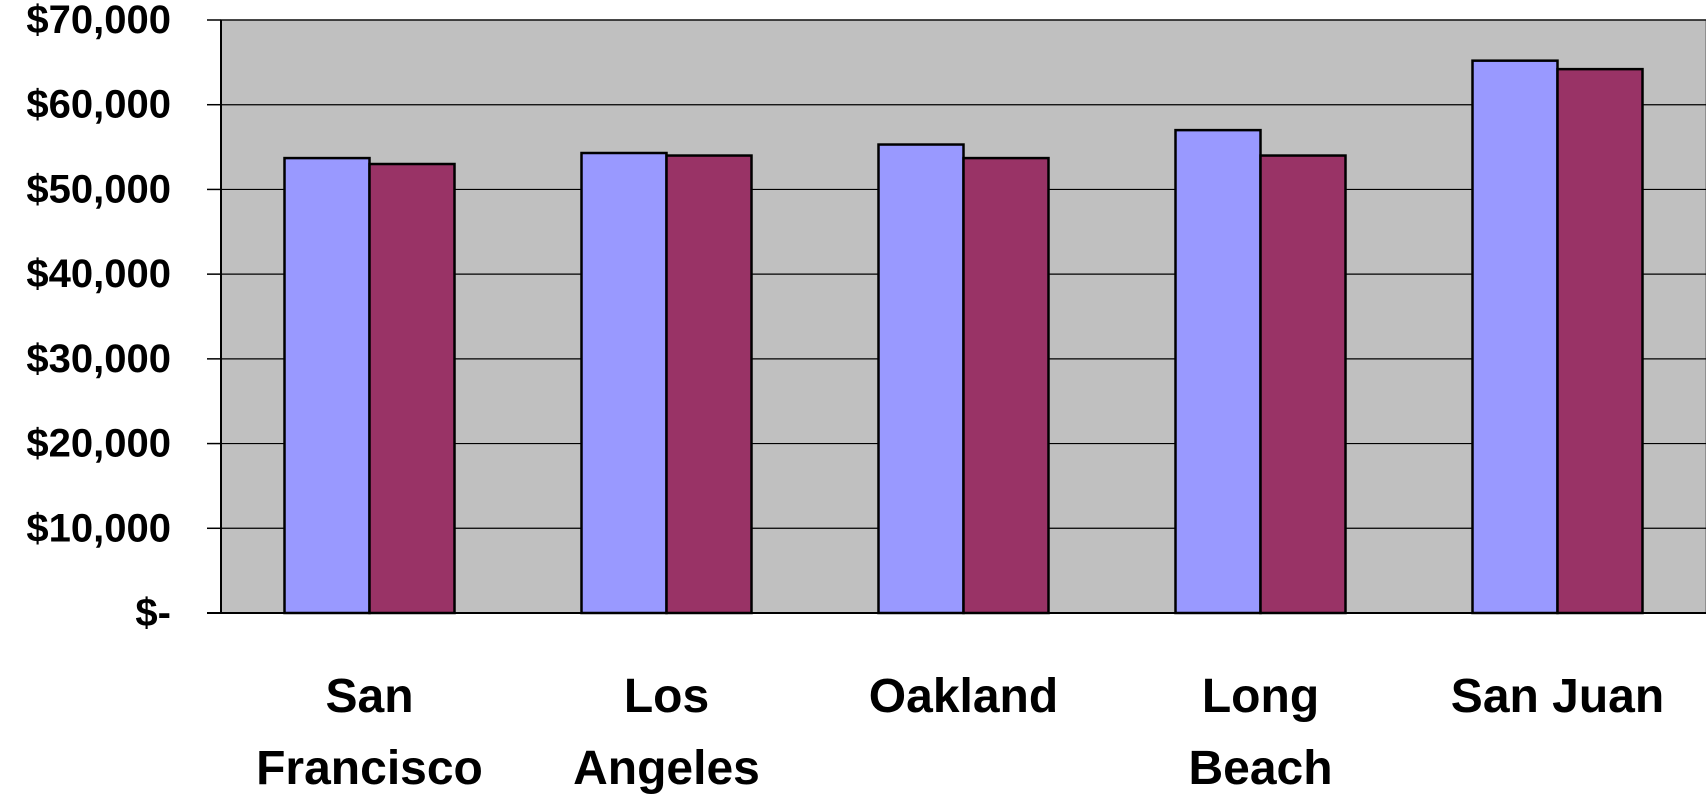 The height and width of the screenshot is (801, 1706). I want to click on y-tick-label: $-, so click(153, 613).